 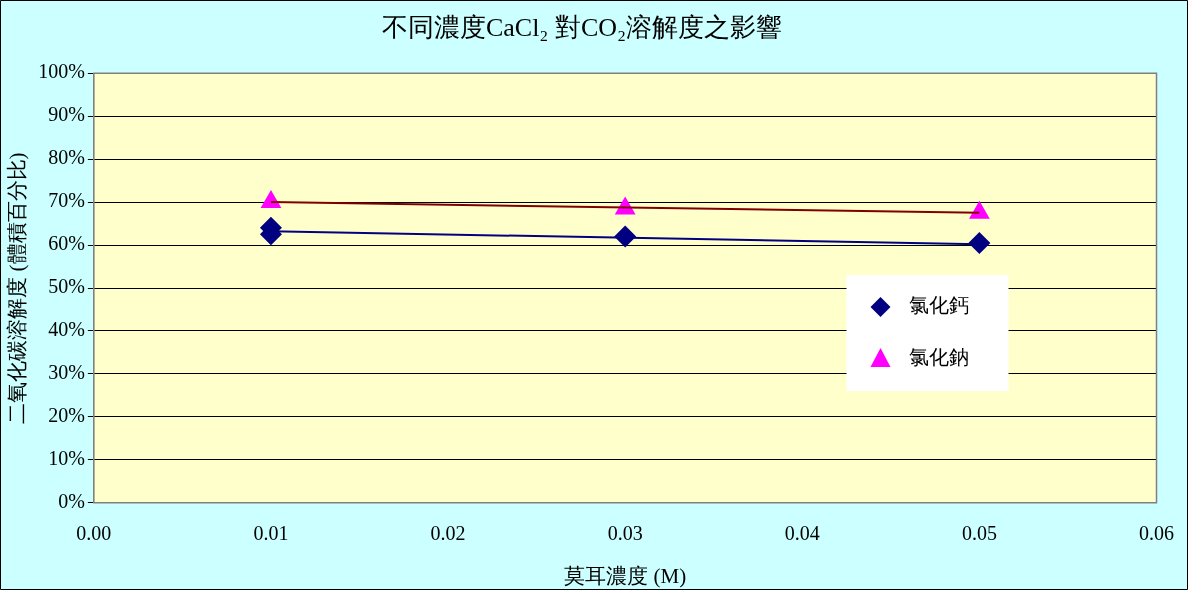 I want to click on x-tick-label: 0.02, so click(x=448, y=533).